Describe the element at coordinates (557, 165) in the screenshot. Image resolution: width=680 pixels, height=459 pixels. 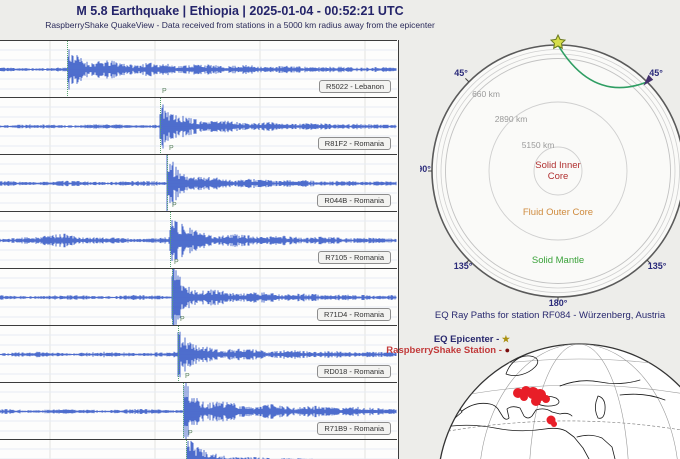
I see `inner-core-label-line1: Solid Inner` at that location.